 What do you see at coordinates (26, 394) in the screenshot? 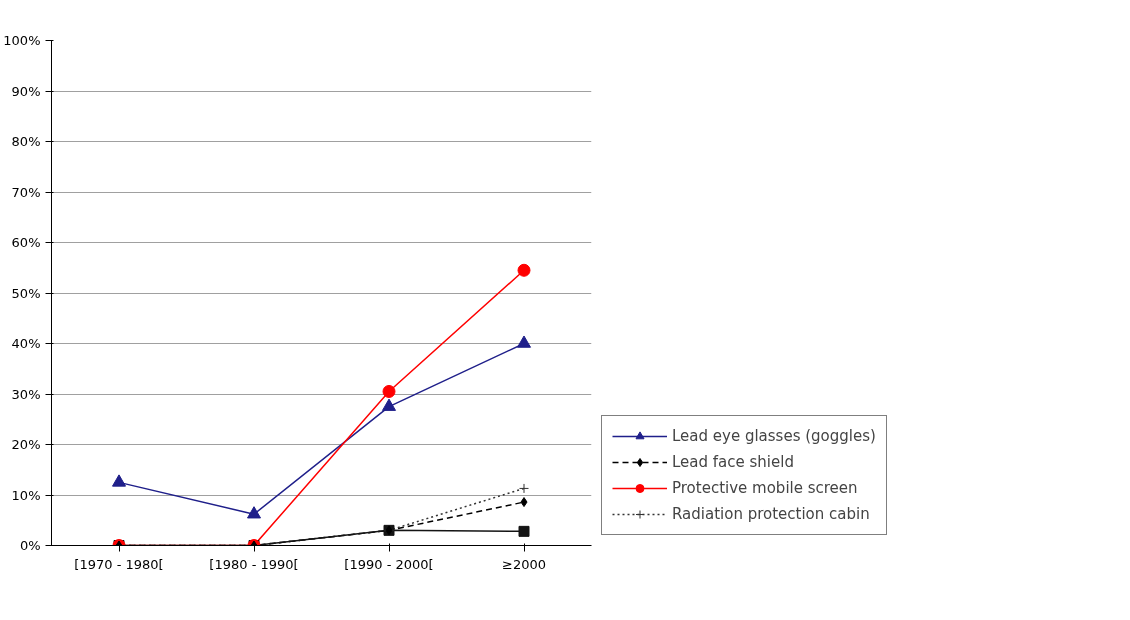
I see `y-tick-label: 30%` at bounding box center [26, 394].